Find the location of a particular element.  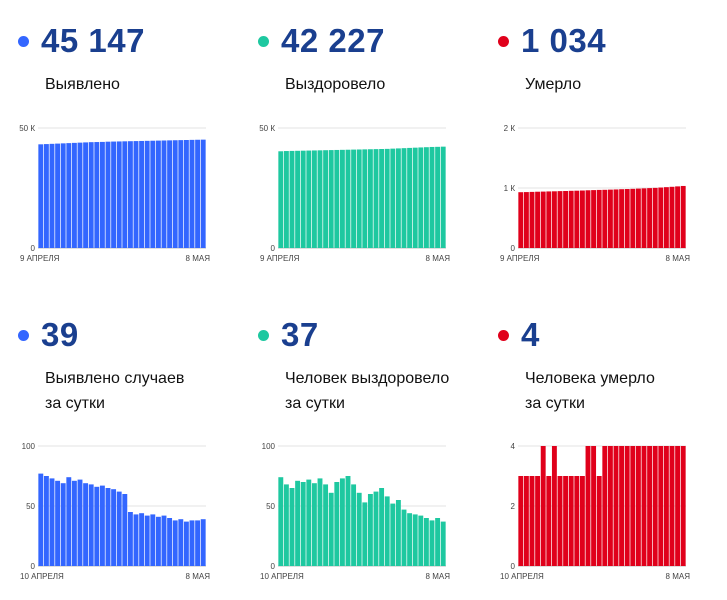

stat-label-line: Выявлено is located at coordinates (82, 84).